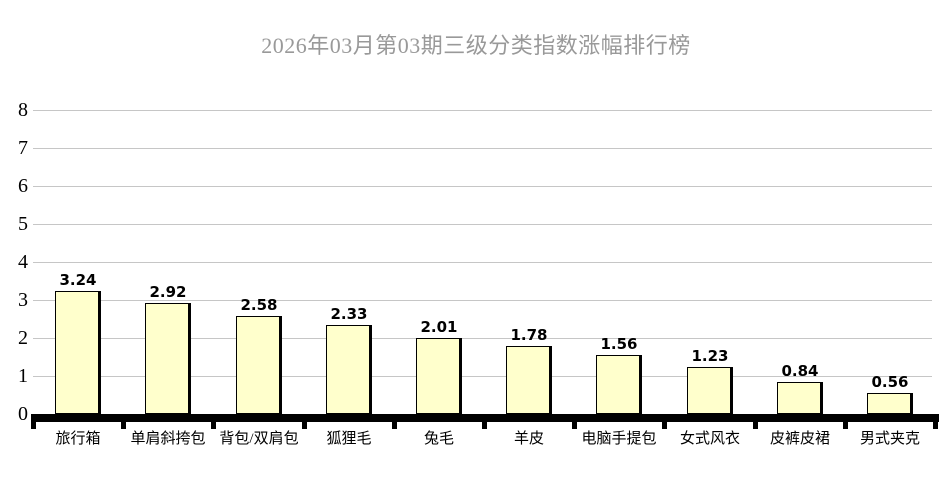  Describe the element at coordinates (168, 439) in the screenshot. I see `x-axis-label: 单肩斜挎包` at that location.